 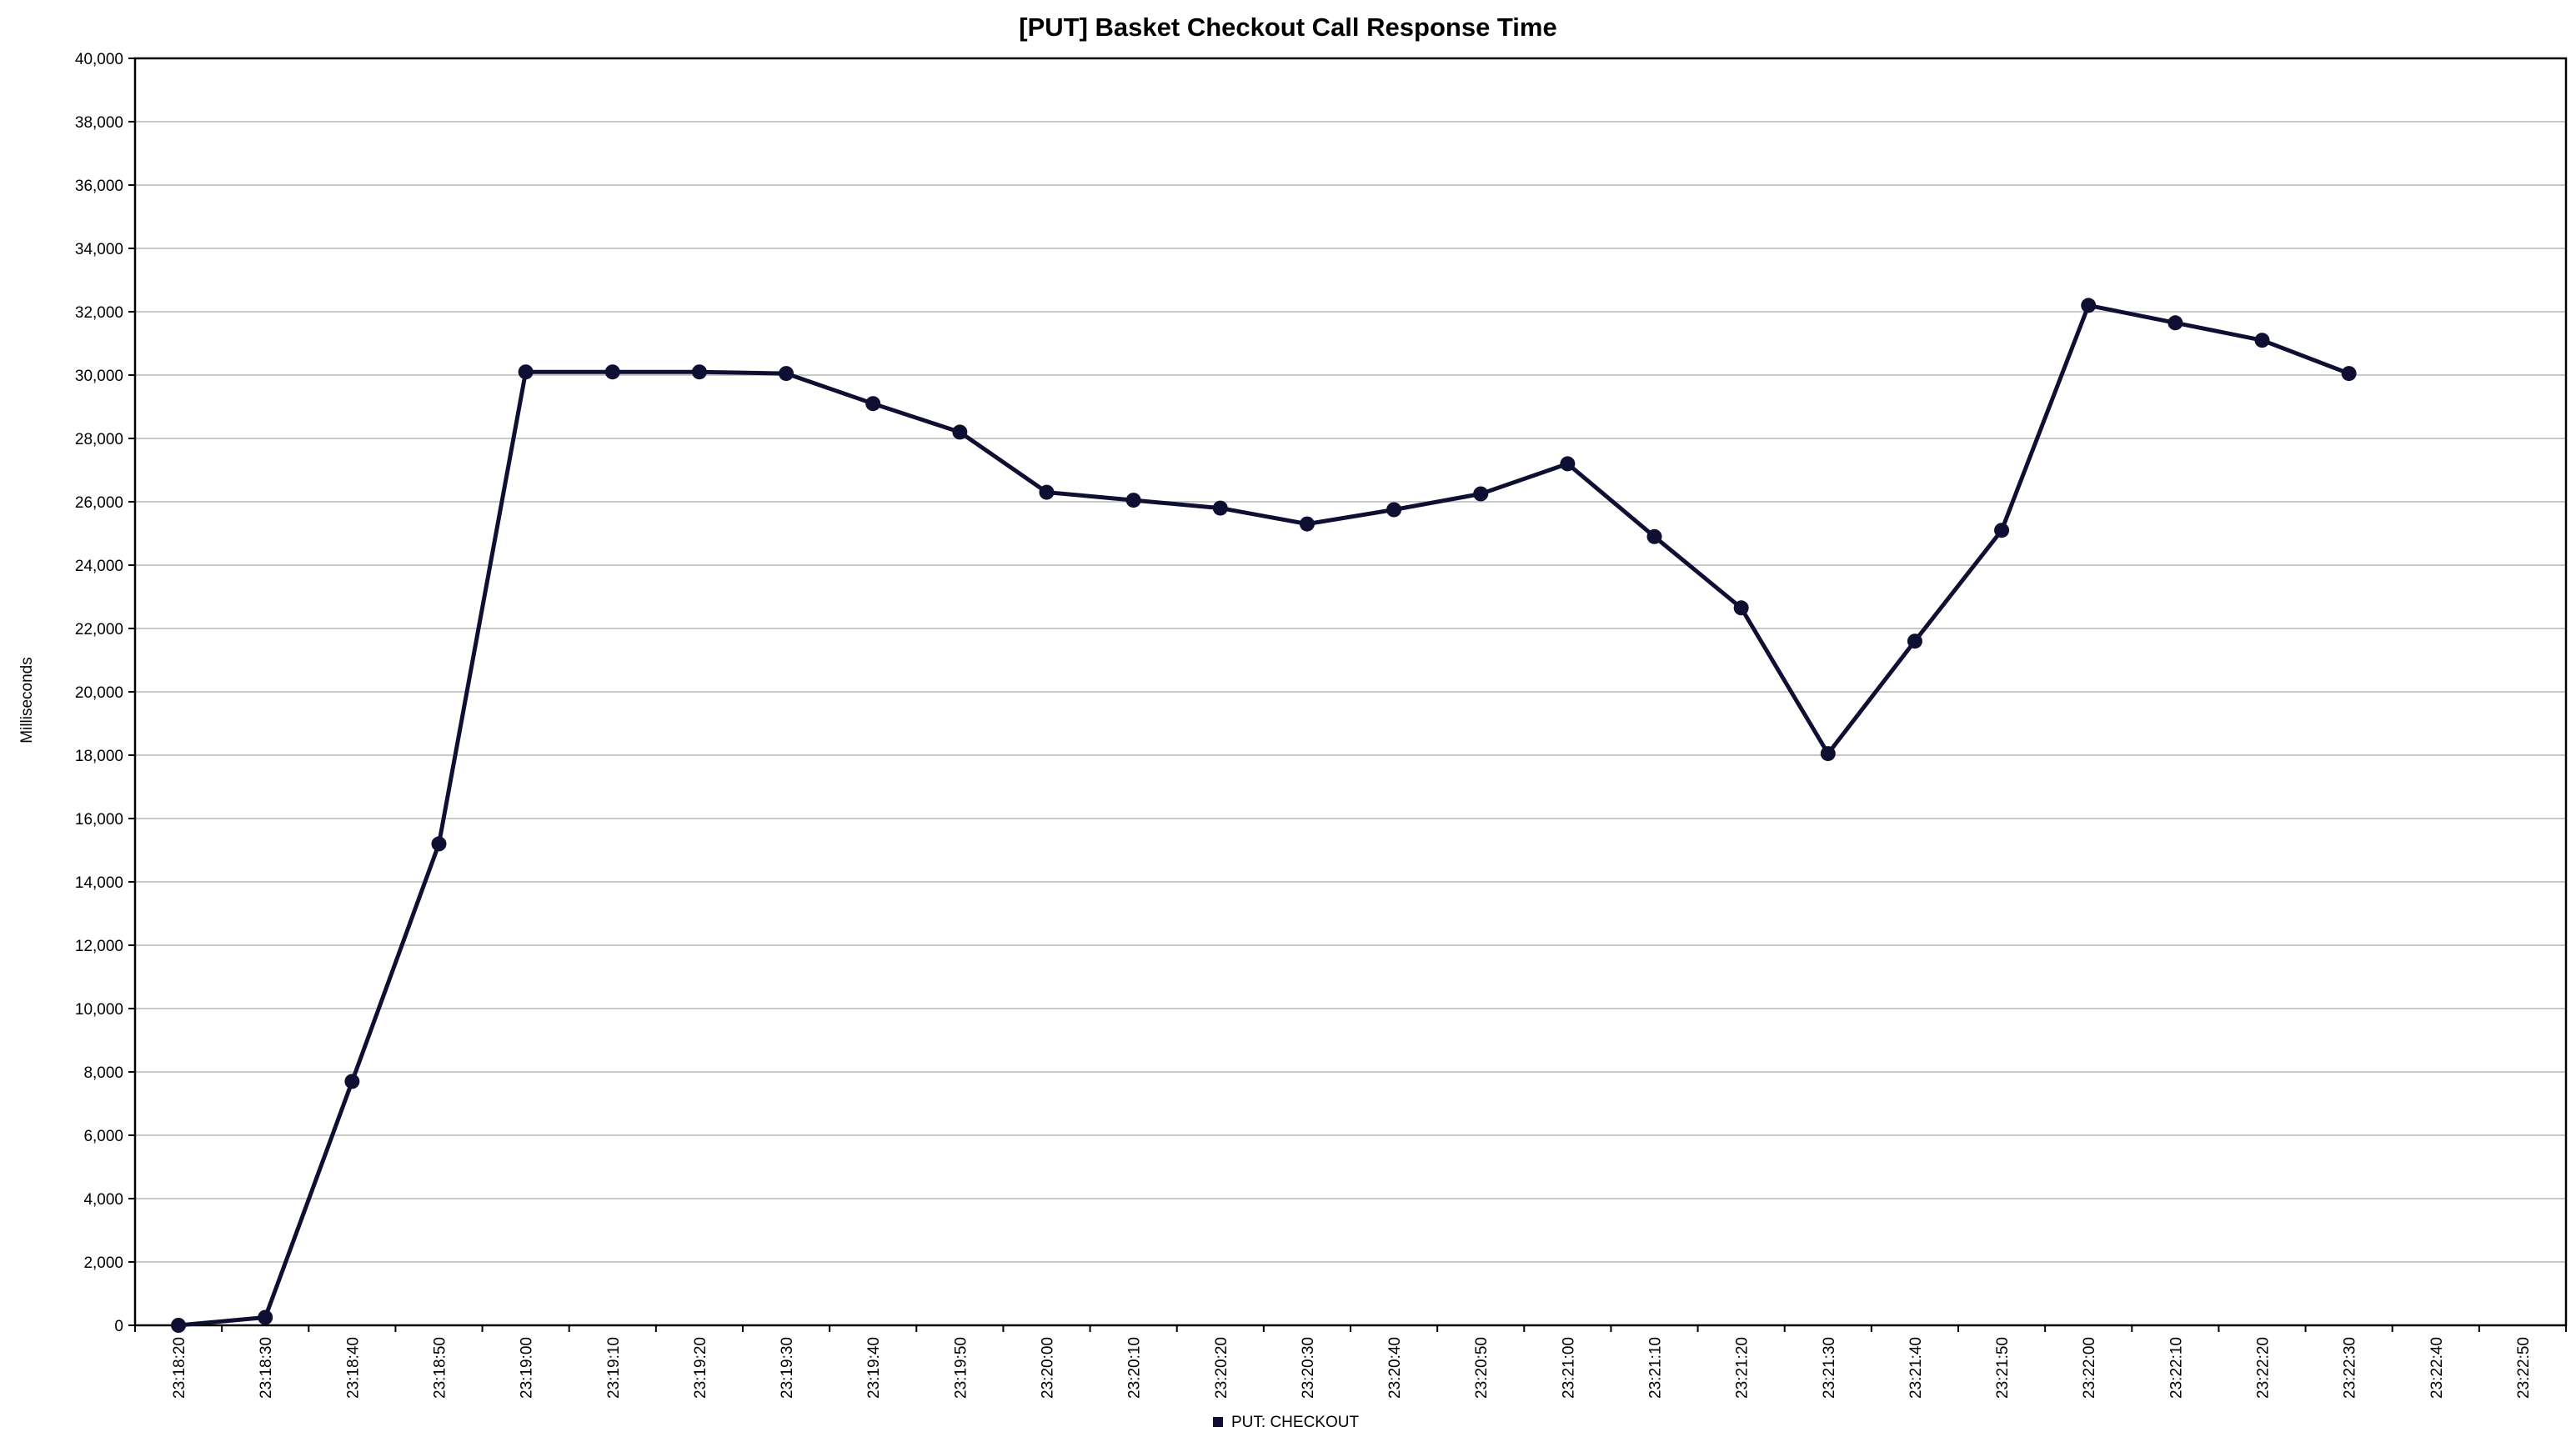 I want to click on y-tick-label: 12,000, so click(x=99, y=947).